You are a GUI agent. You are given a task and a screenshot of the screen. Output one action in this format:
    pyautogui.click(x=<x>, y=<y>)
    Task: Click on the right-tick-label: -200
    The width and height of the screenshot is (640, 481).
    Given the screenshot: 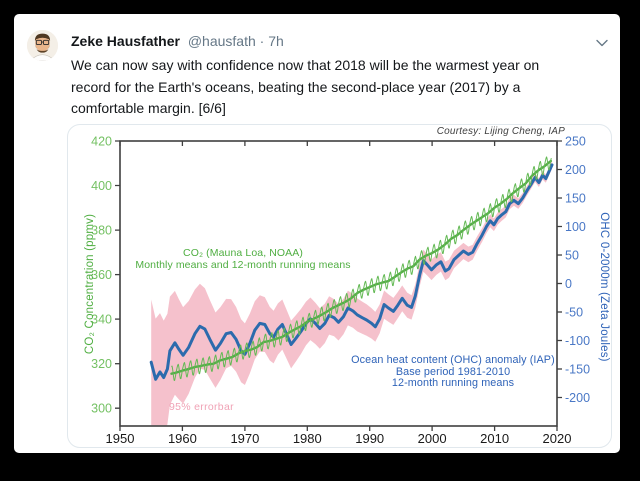 What is the action you would take?
    pyautogui.click(x=577, y=398)
    